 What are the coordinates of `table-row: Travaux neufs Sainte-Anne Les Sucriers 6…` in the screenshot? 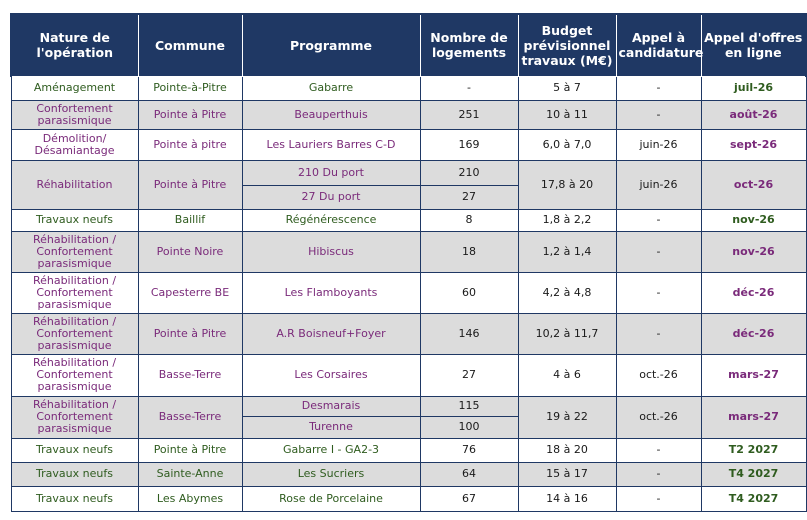 It's located at (408, 474).